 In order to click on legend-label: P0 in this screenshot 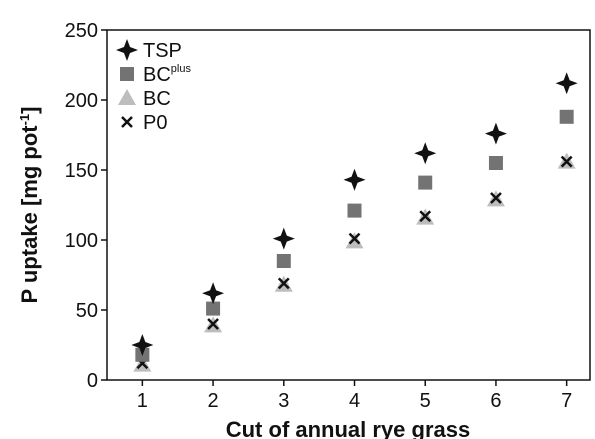, I will do `click(155, 123)`.